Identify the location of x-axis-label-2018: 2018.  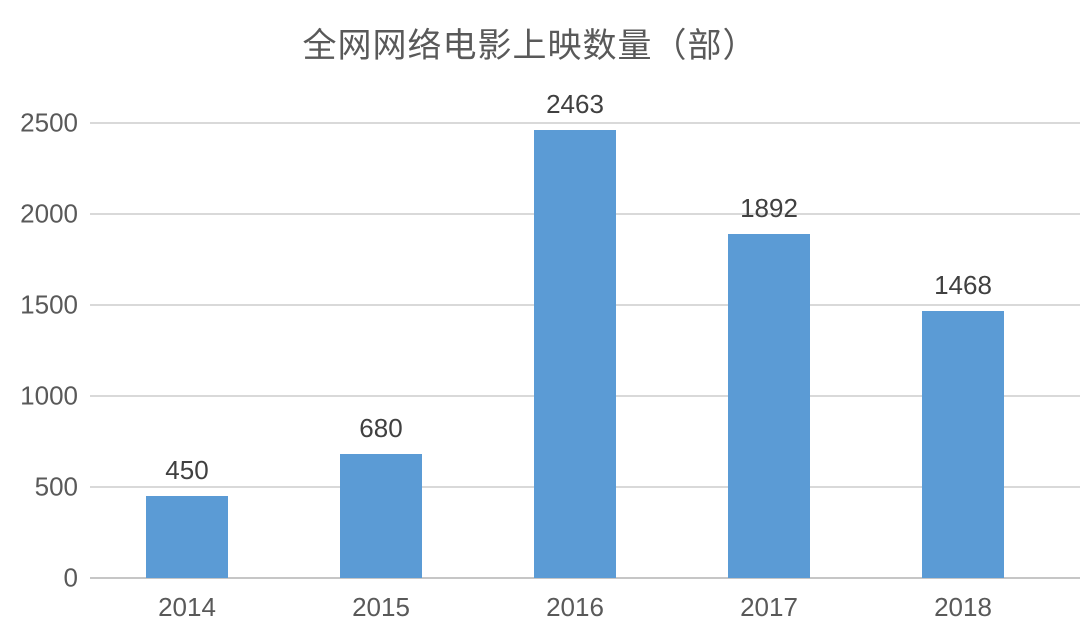
(963, 607).